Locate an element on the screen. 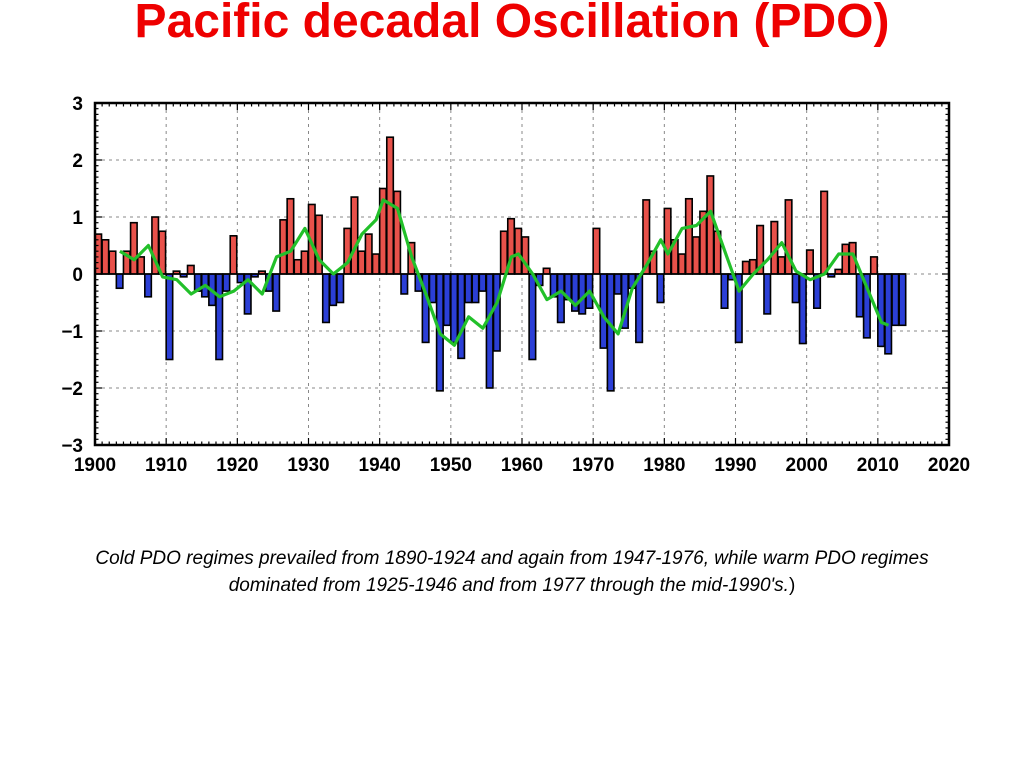 This screenshot has width=1024, height=768. x-tick-label: 1900 is located at coordinates (95, 465).